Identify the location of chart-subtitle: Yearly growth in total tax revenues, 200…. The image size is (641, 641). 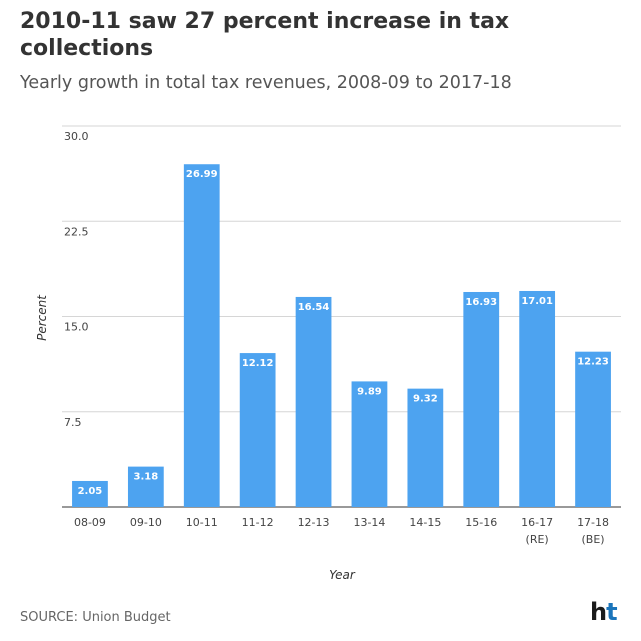
(266, 83).